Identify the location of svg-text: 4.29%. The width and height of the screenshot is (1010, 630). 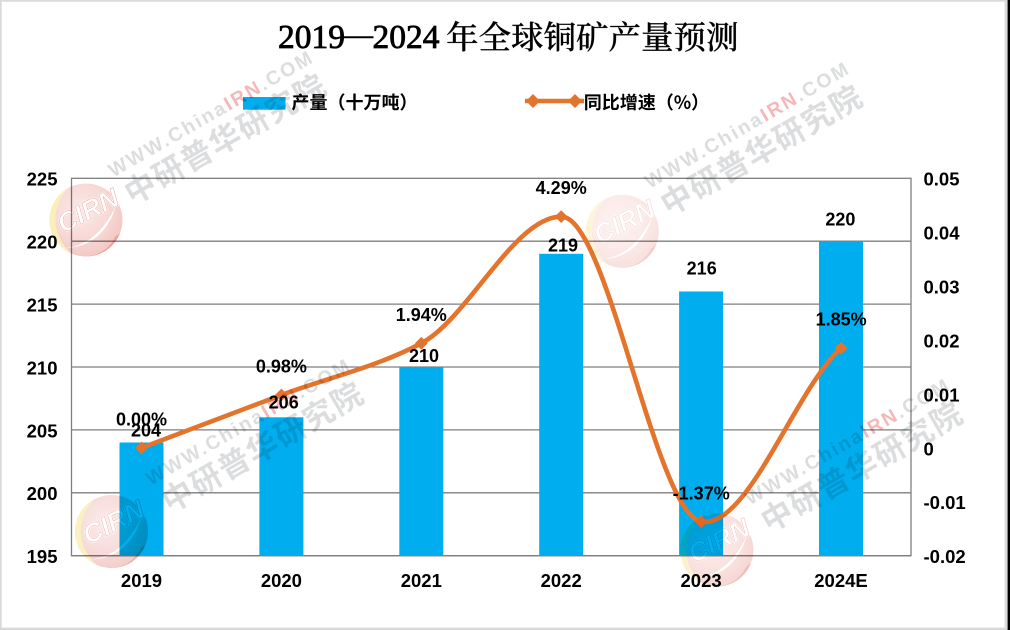
(561, 188).